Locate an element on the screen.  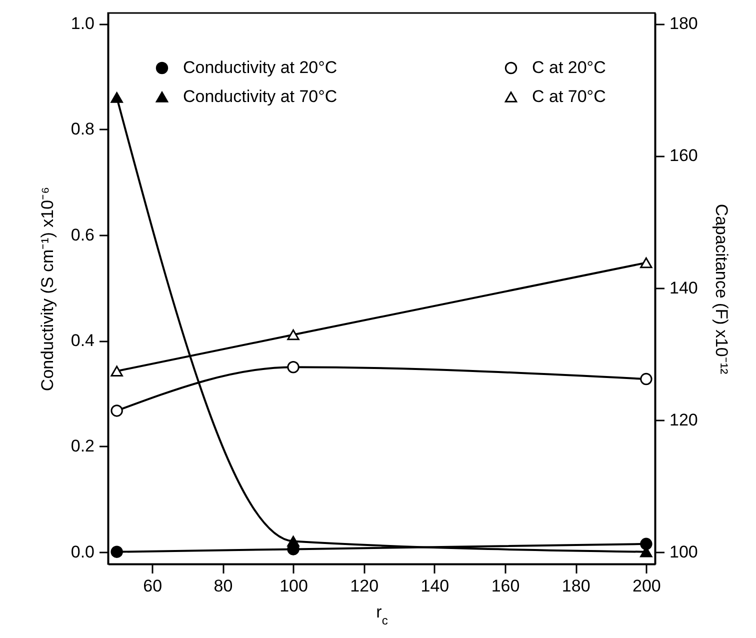
y2-tick-label: 120 is located at coordinates (684, 420).